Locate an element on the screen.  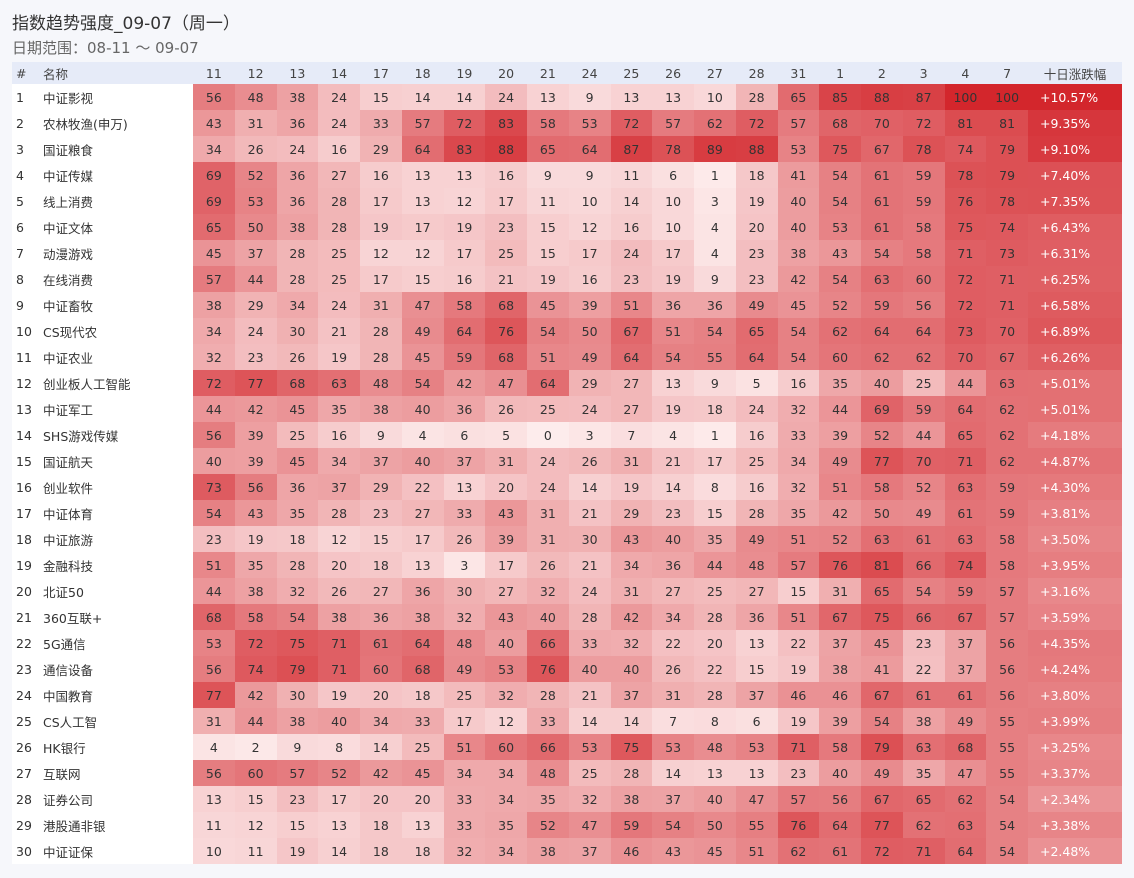
change: +5.01% is located at coordinates (1075, 409).